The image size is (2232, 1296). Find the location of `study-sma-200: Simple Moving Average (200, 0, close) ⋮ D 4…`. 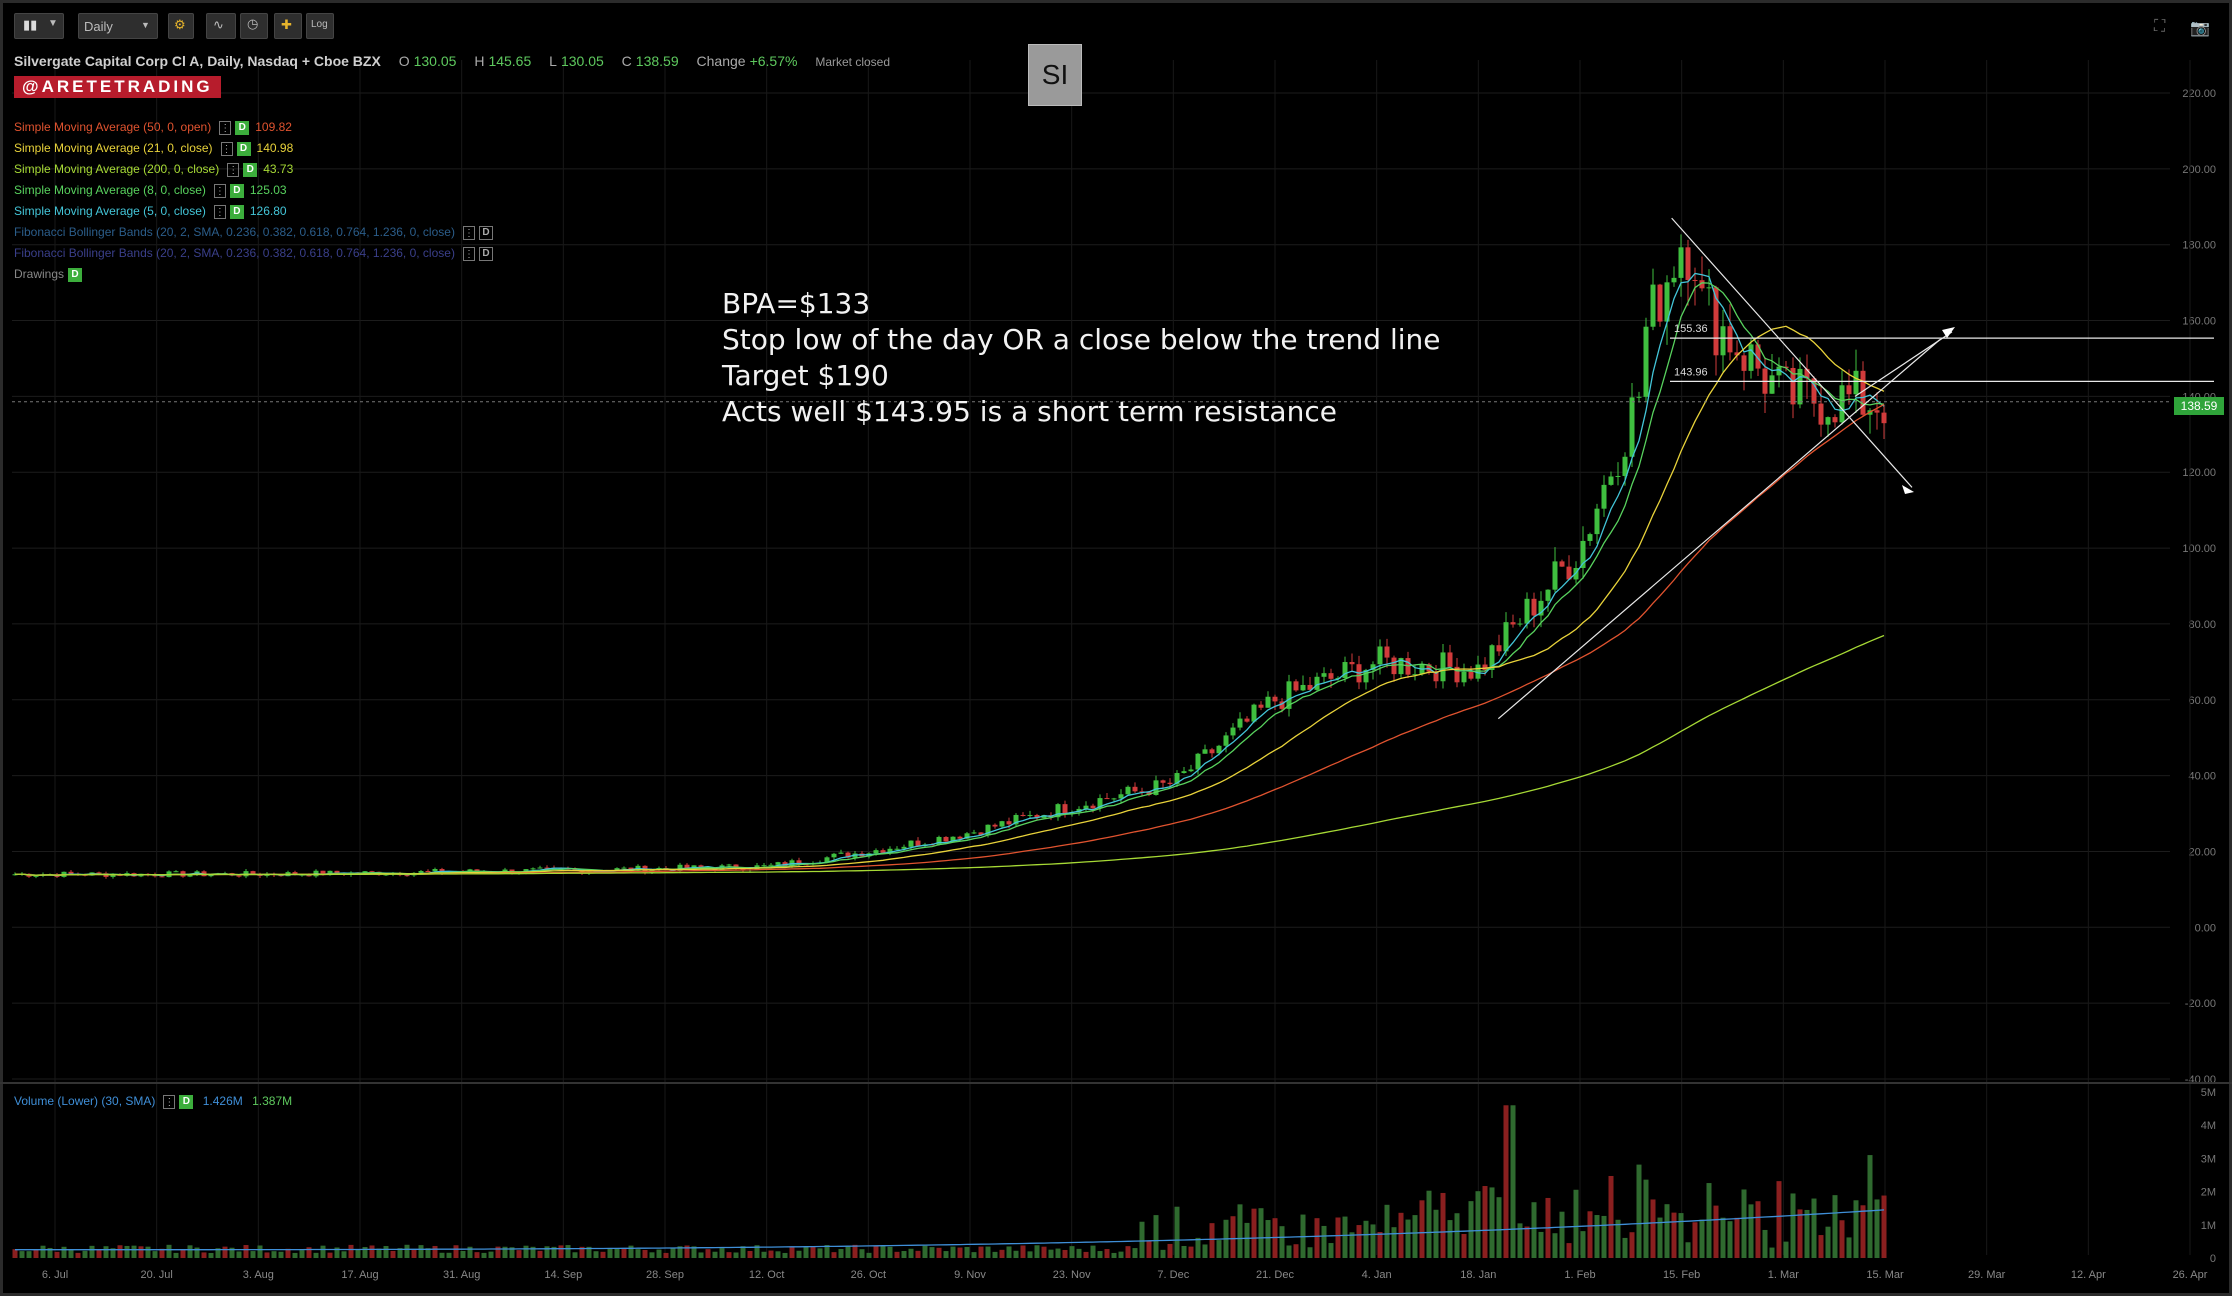

study-sma-200: Simple Moving Average (200, 0, close) ⋮ D 4… is located at coordinates (253, 170).